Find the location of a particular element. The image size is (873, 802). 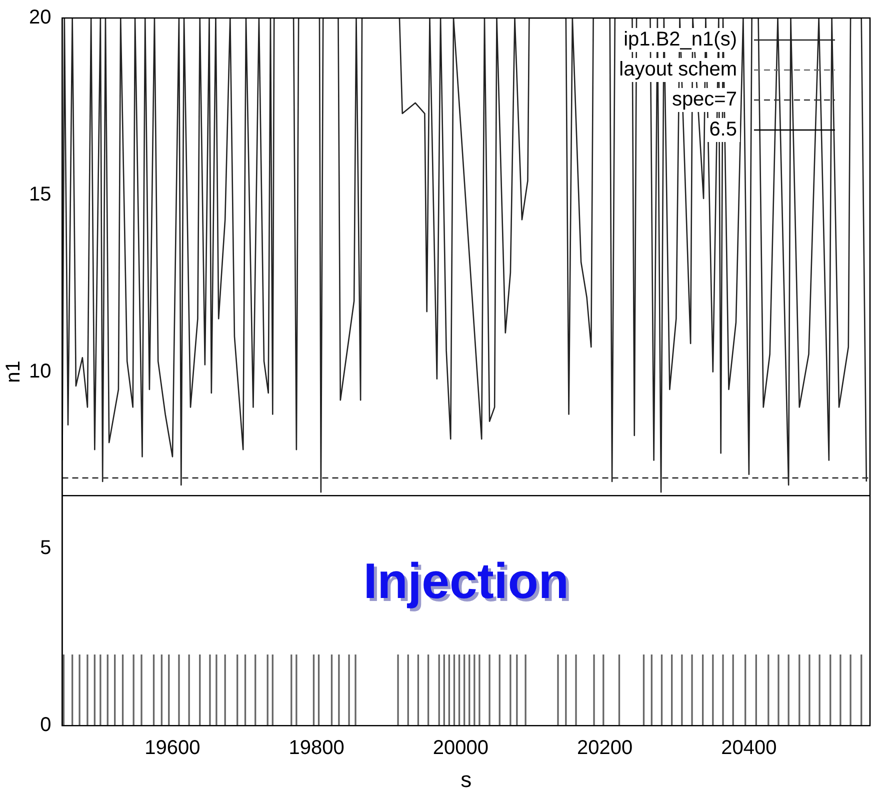

x-axis-title: s is located at coordinates (466, 779).